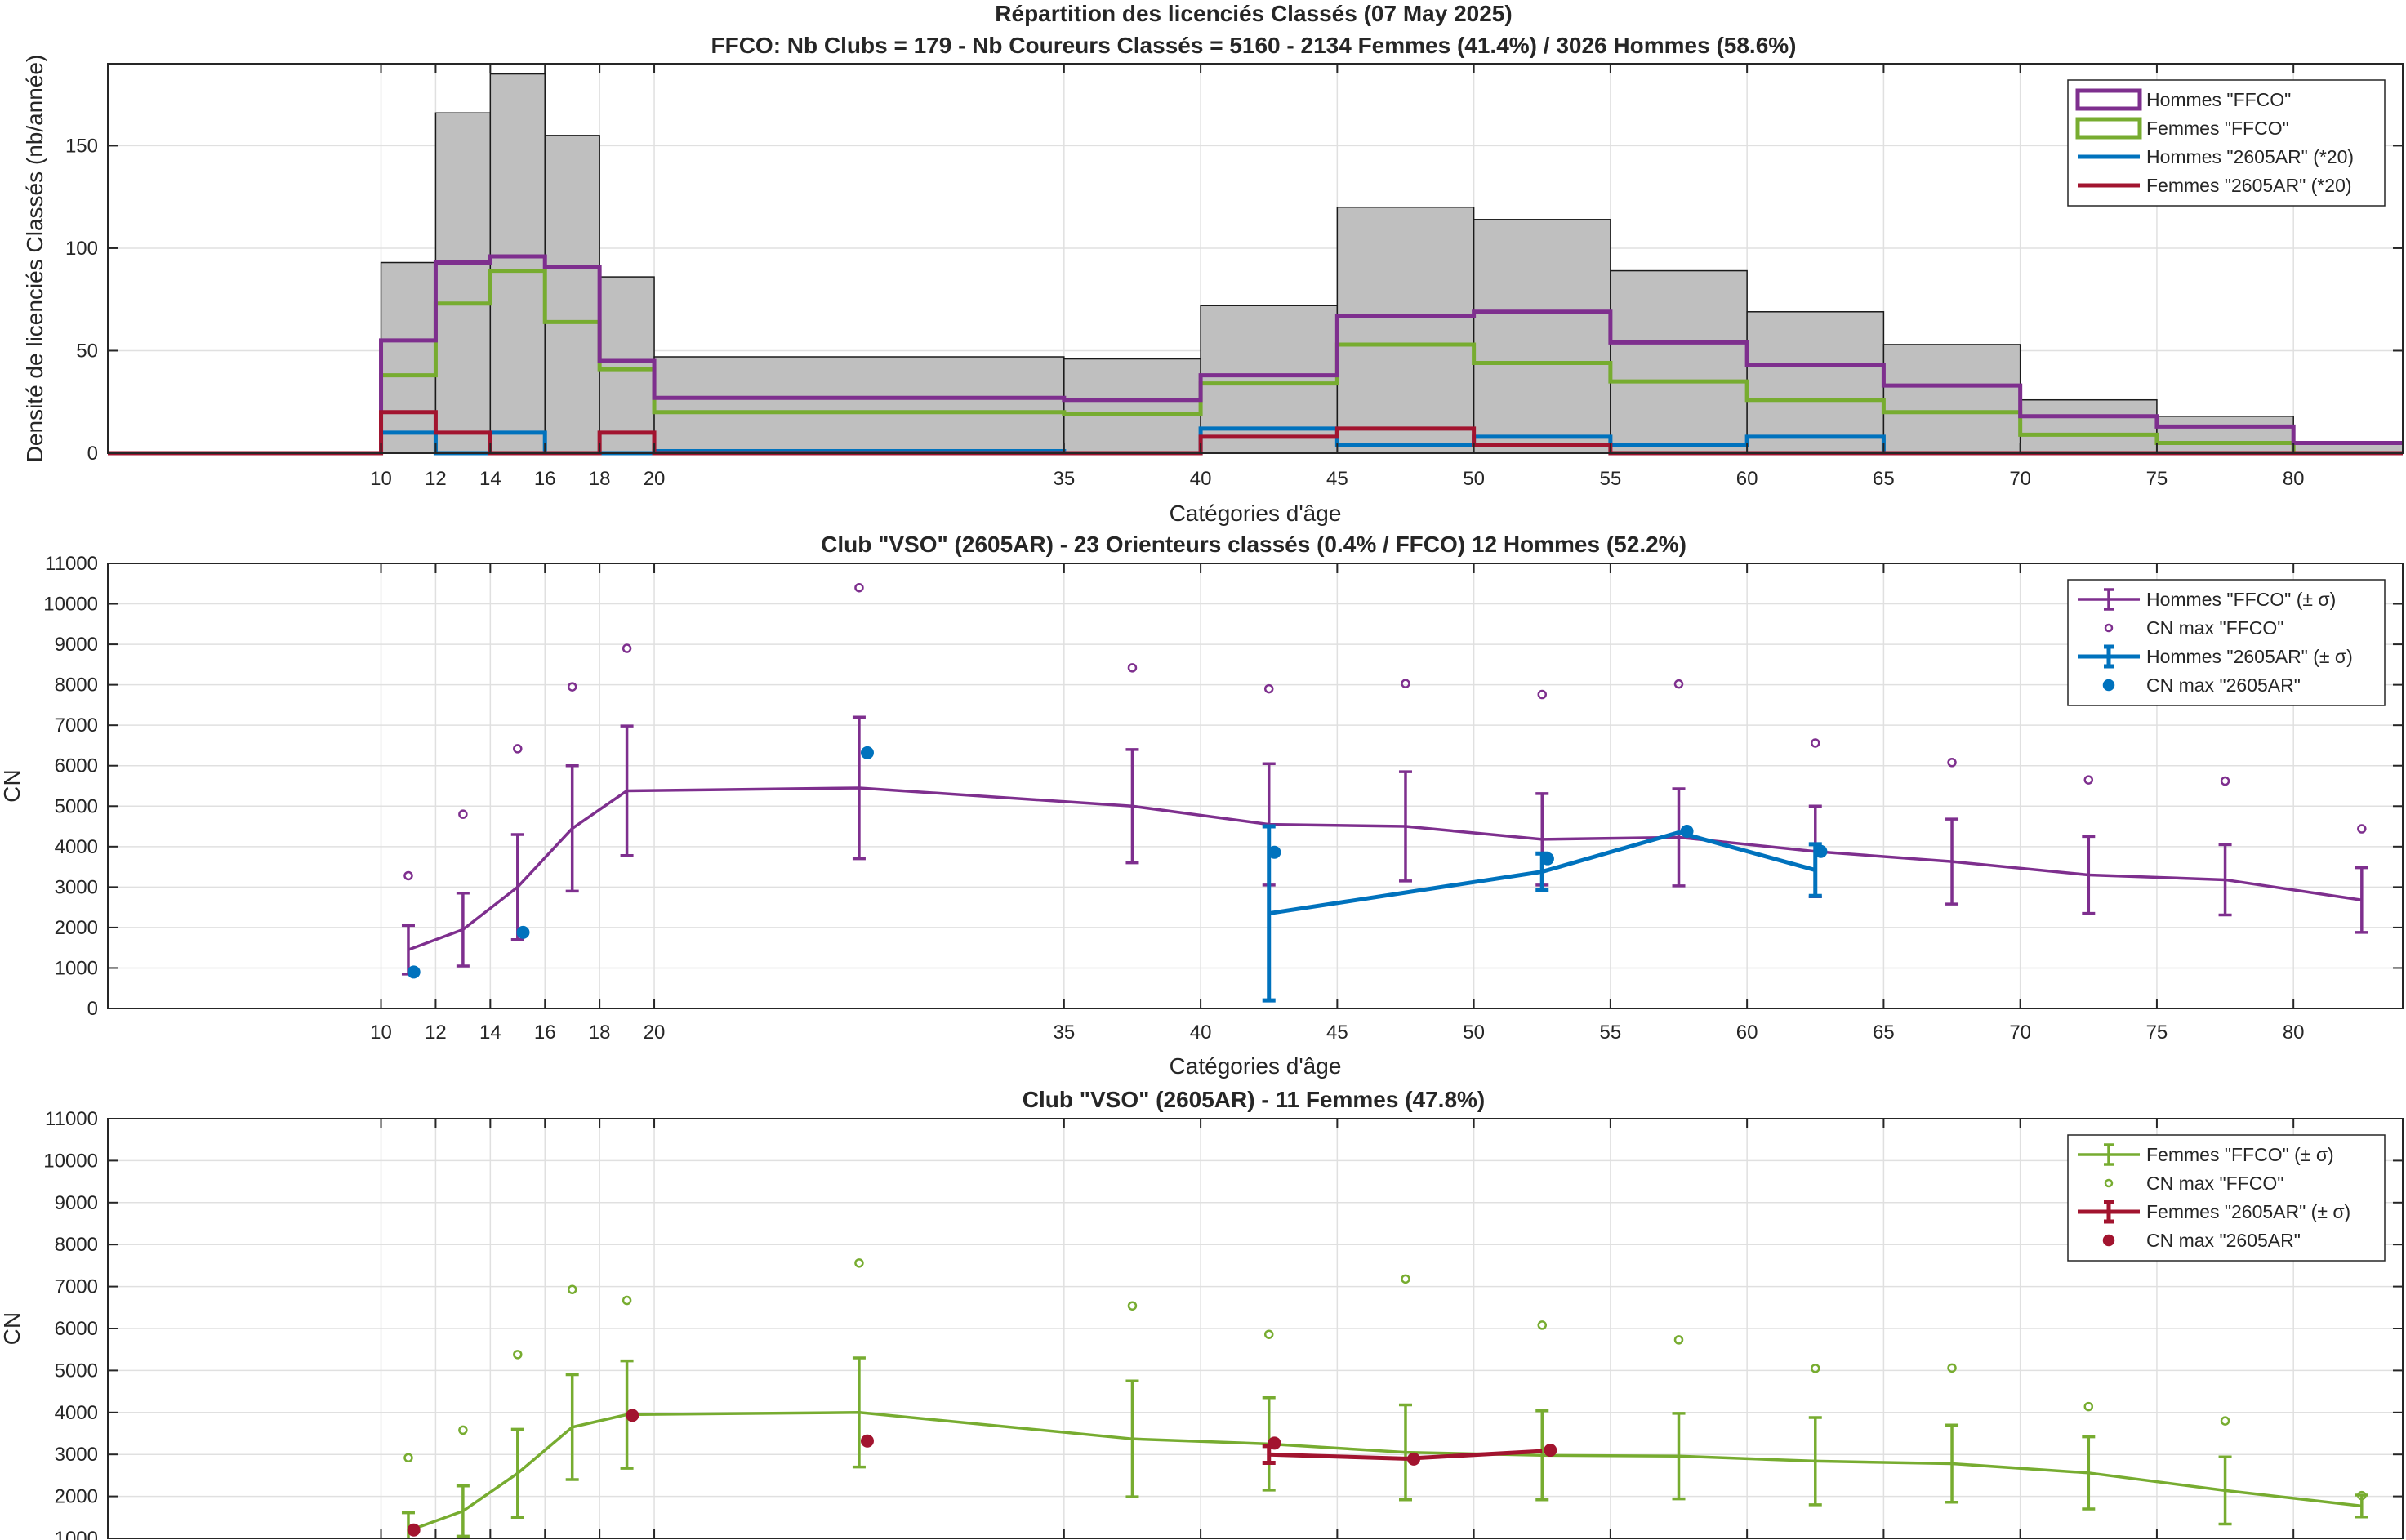 The image size is (2406, 1540). I want to click on hommes-2605ar-line, so click(1542, 873).